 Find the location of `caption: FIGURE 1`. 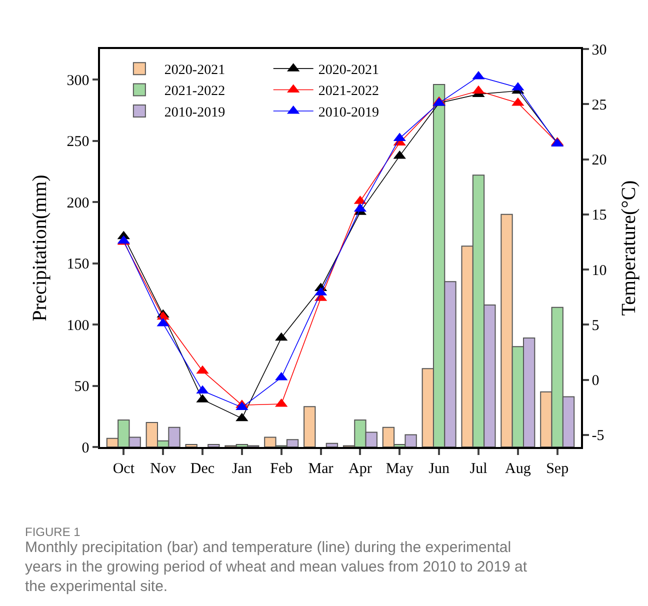

caption: FIGURE 1 is located at coordinates (53, 532).